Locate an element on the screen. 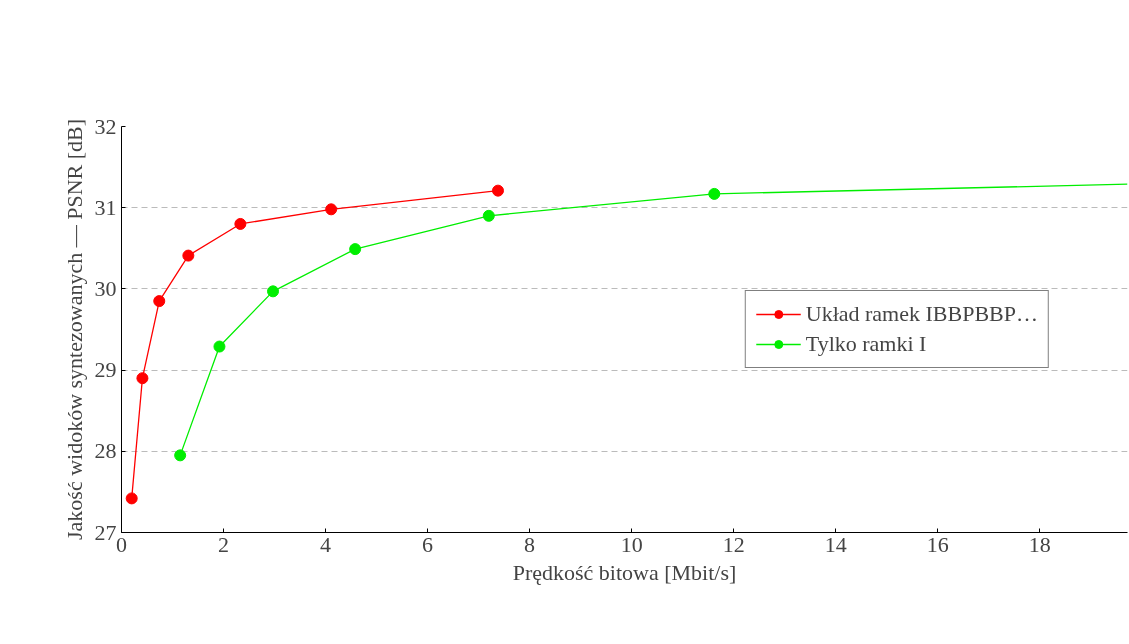 The height and width of the screenshot is (644, 1129). x-tick-label: 6 is located at coordinates (428, 544).